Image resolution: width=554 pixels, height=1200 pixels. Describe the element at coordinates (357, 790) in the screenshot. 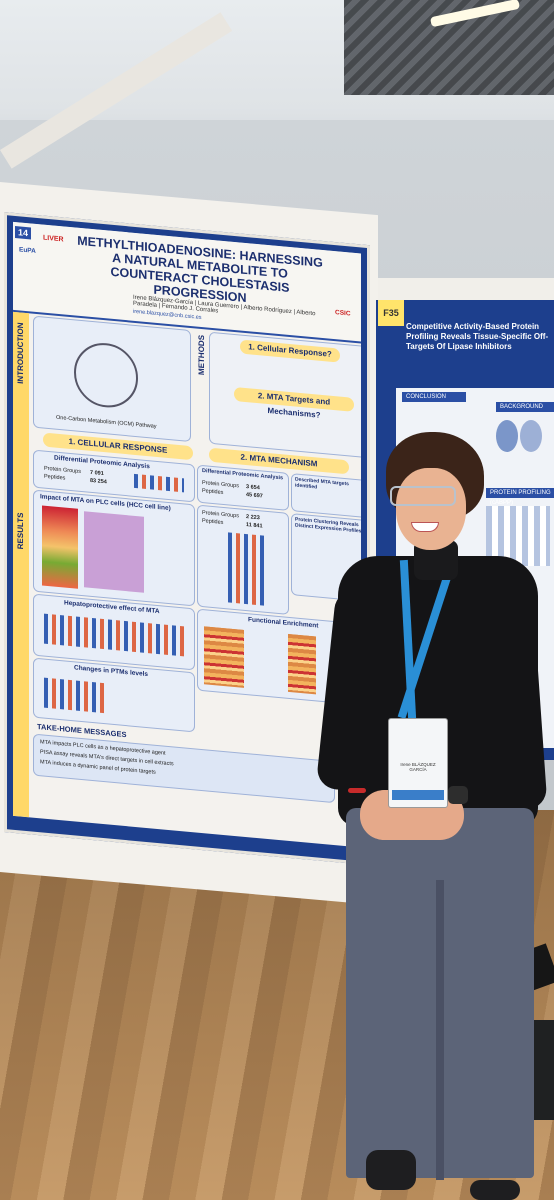

I see `red-bracelet` at that location.